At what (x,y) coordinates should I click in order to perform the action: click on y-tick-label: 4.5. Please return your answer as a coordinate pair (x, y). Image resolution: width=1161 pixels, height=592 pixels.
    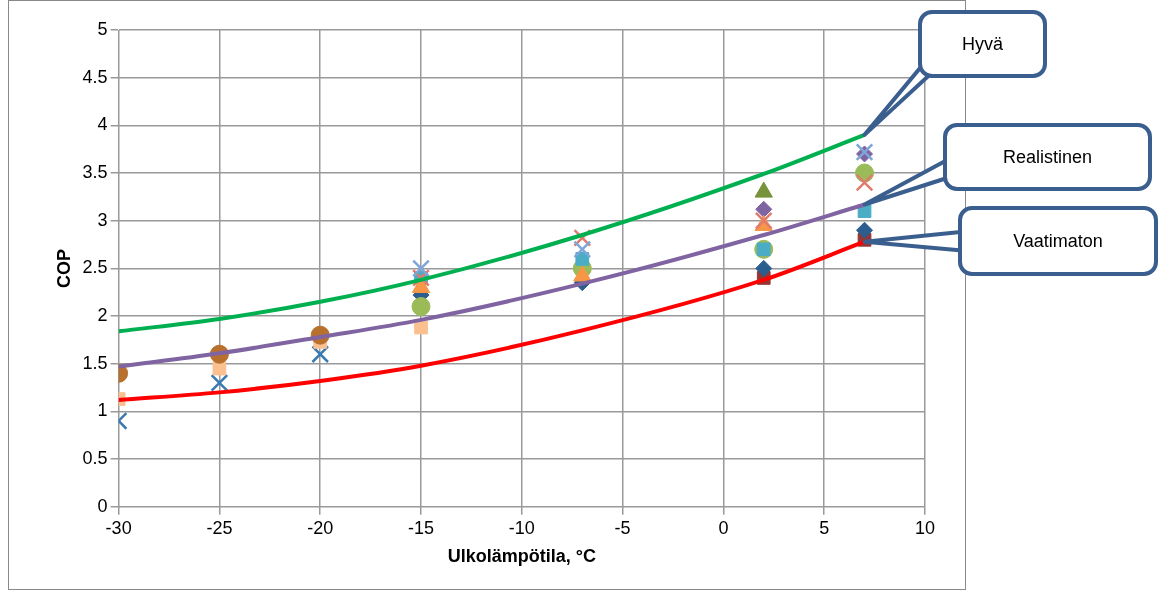
    Looking at the image, I should click on (95, 76).